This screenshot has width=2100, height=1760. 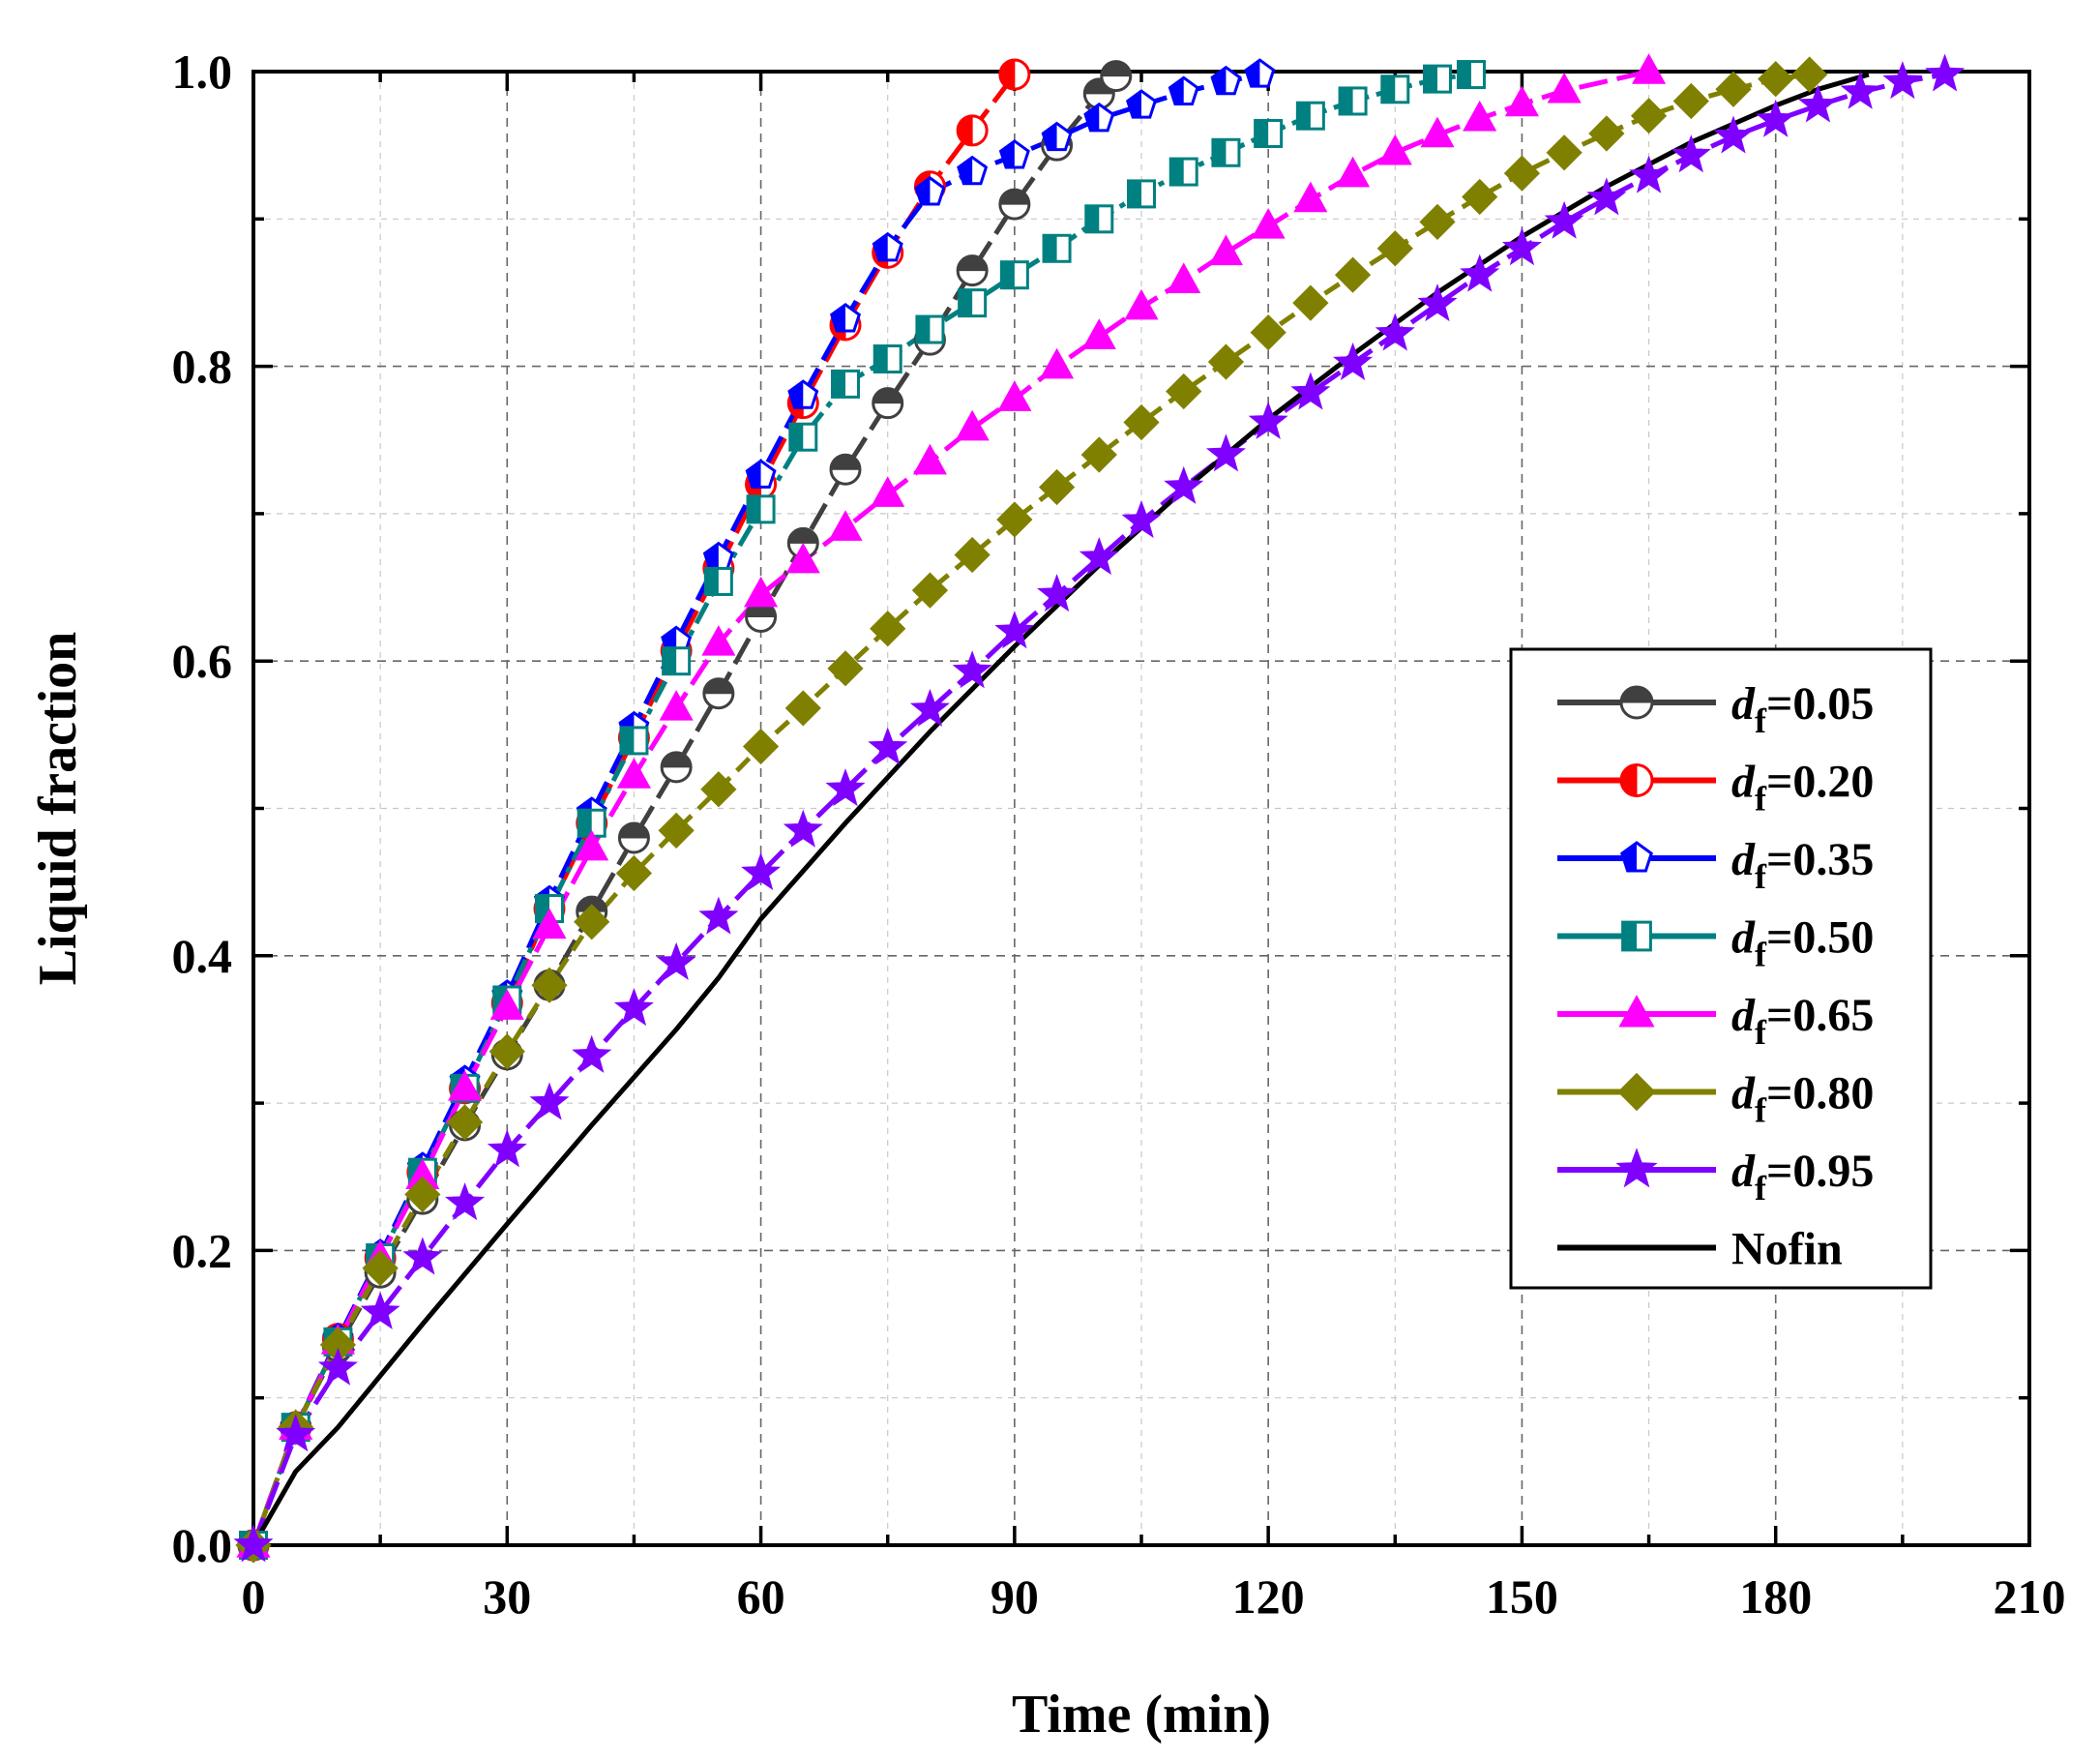 I want to click on y-tick-label: 0.0, so click(x=202, y=1545).